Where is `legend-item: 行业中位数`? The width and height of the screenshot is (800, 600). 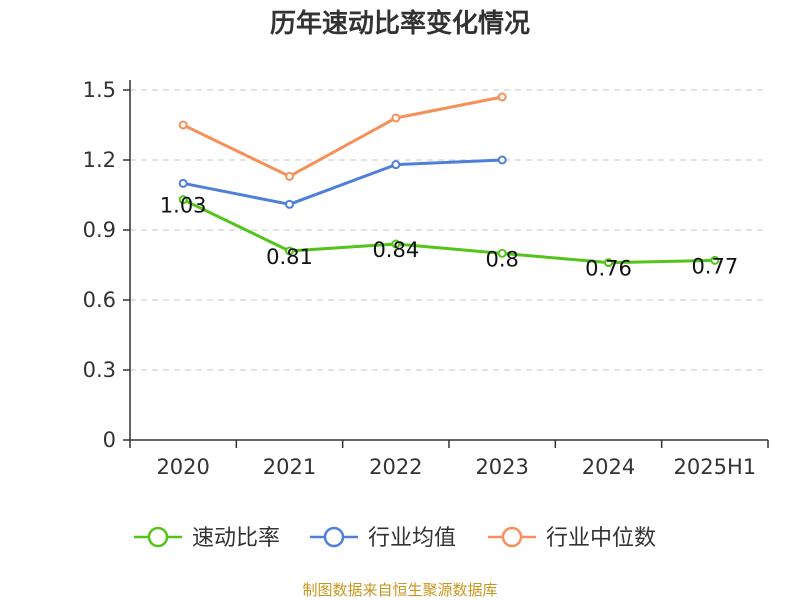
legend-item: 行业中位数 is located at coordinates (572, 538).